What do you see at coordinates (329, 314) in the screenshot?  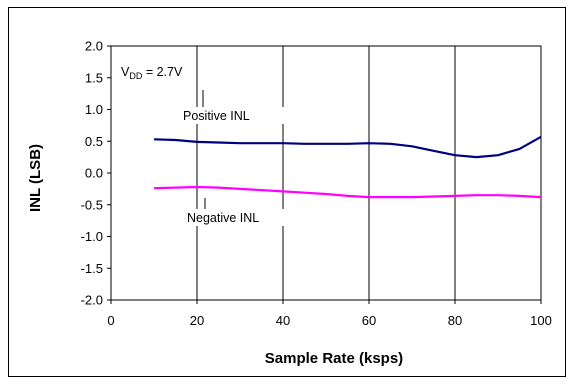 I see `x-tick-labels: 0 20 40 60 80 100` at bounding box center [329, 314].